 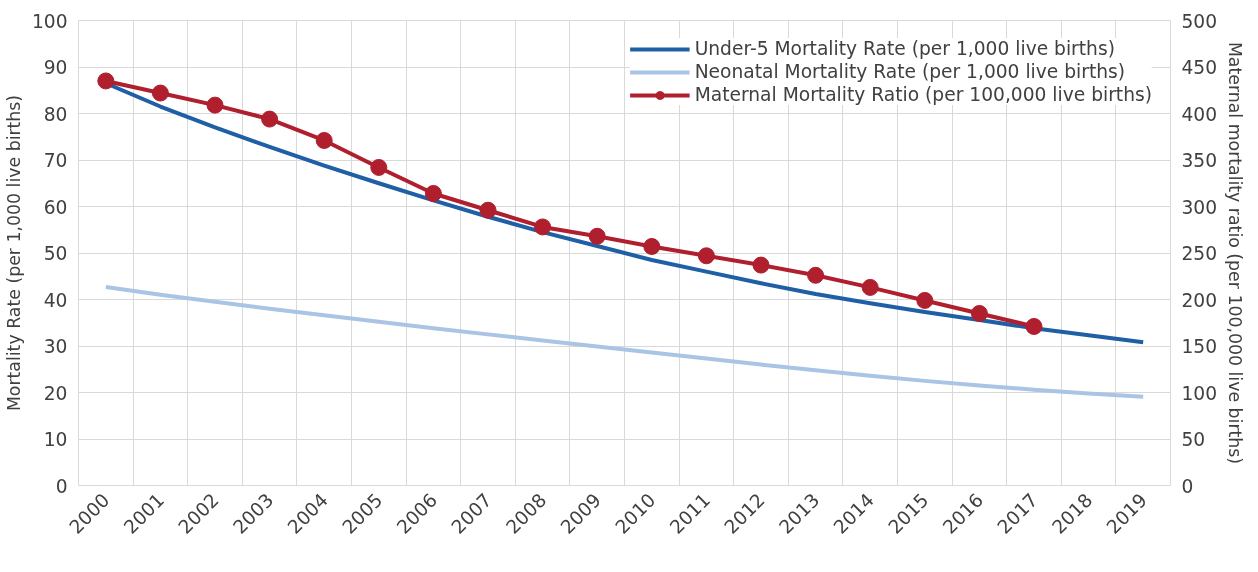 What do you see at coordinates (1199, 346) in the screenshot?
I see `y2-tick-label: 150` at bounding box center [1199, 346].